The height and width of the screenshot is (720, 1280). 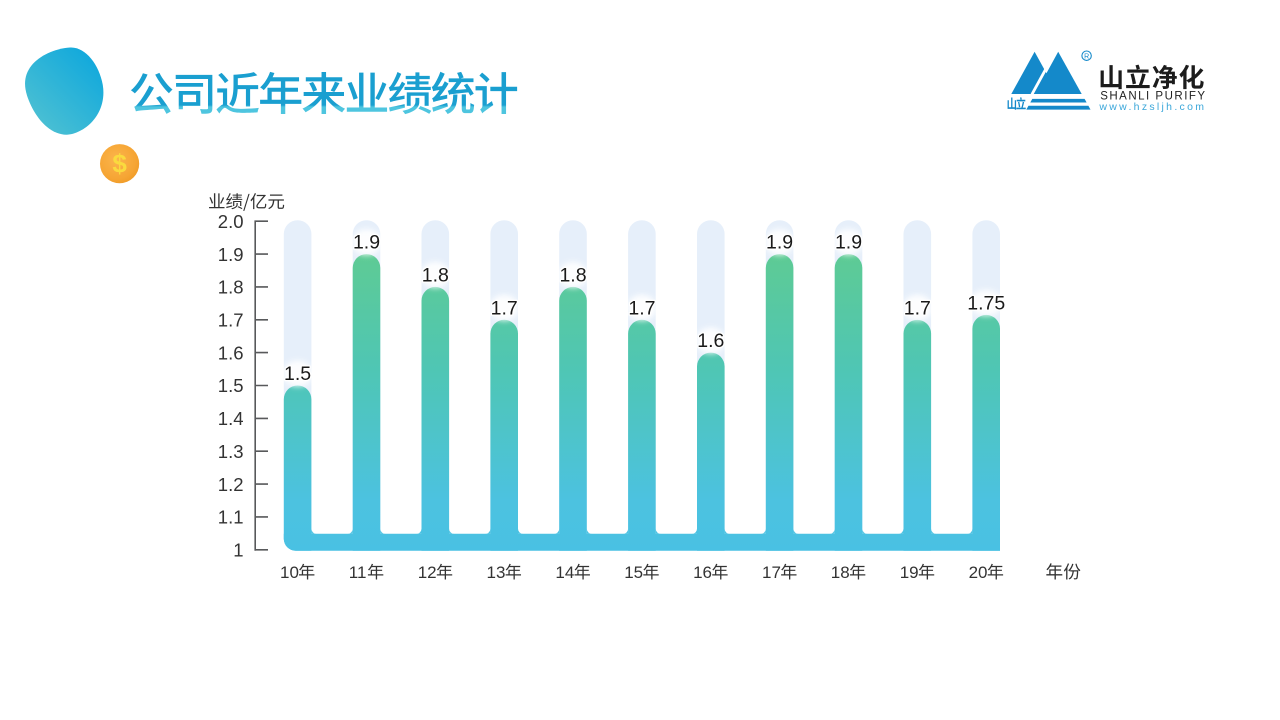 What do you see at coordinates (564, 572) in the screenshot?
I see `svg-text: 14` at bounding box center [564, 572].